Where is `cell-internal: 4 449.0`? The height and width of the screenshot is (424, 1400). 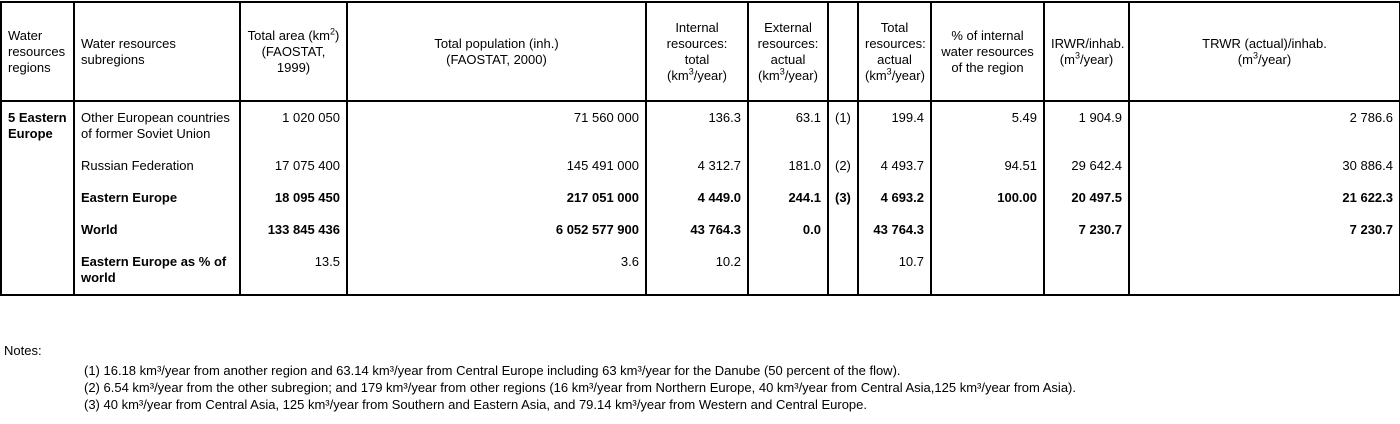
cell-internal: 4 449.0 is located at coordinates (697, 198).